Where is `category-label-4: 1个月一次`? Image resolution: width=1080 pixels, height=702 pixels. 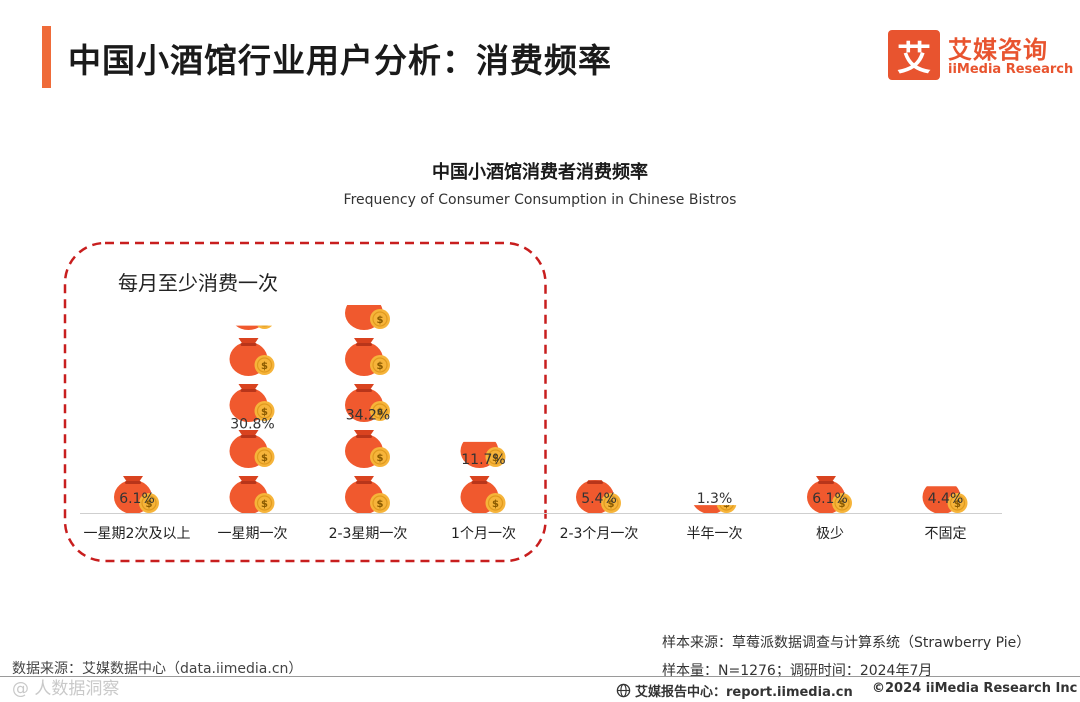 category-label-4: 1个月一次 is located at coordinates (483, 534).